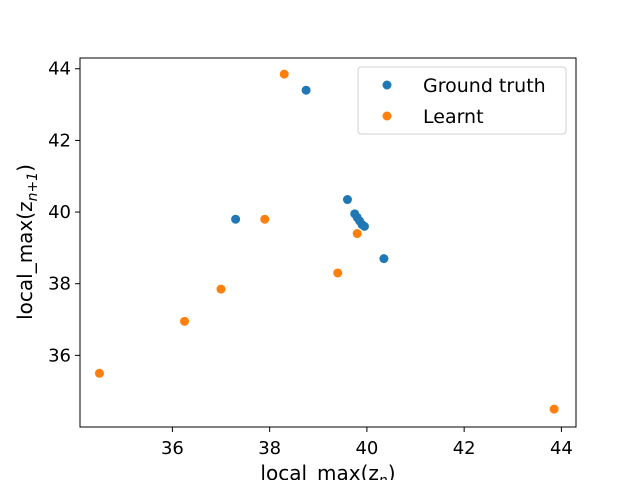 This screenshot has height=480, width=640. I want to click on y-axis: 36 38 40 42 44, so click(64, 212).